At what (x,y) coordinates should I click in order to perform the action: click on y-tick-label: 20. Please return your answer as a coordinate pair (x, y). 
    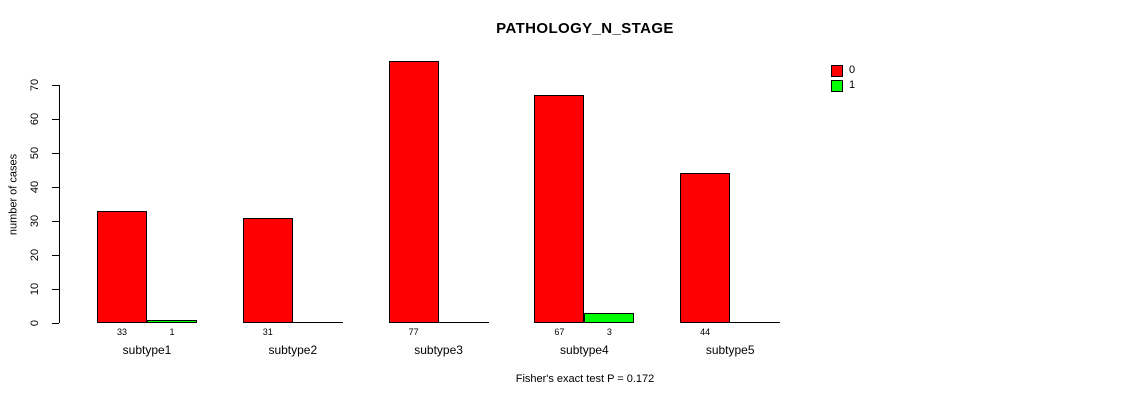
    Looking at the image, I should click on (35, 255).